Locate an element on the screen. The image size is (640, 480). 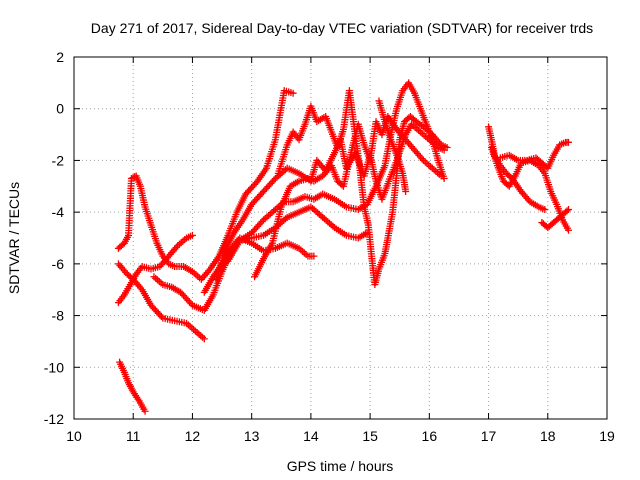
x-tick-label: 14 is located at coordinates (311, 436).